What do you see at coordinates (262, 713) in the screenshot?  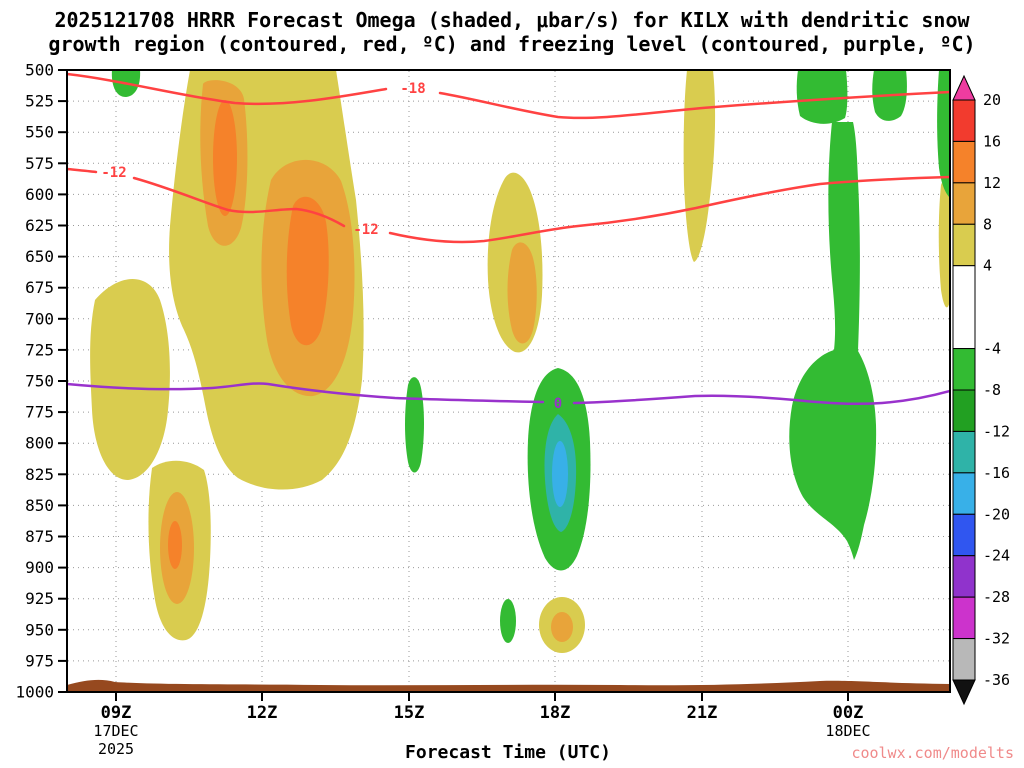 I see `x-tick-label: 12Z` at bounding box center [262, 713].